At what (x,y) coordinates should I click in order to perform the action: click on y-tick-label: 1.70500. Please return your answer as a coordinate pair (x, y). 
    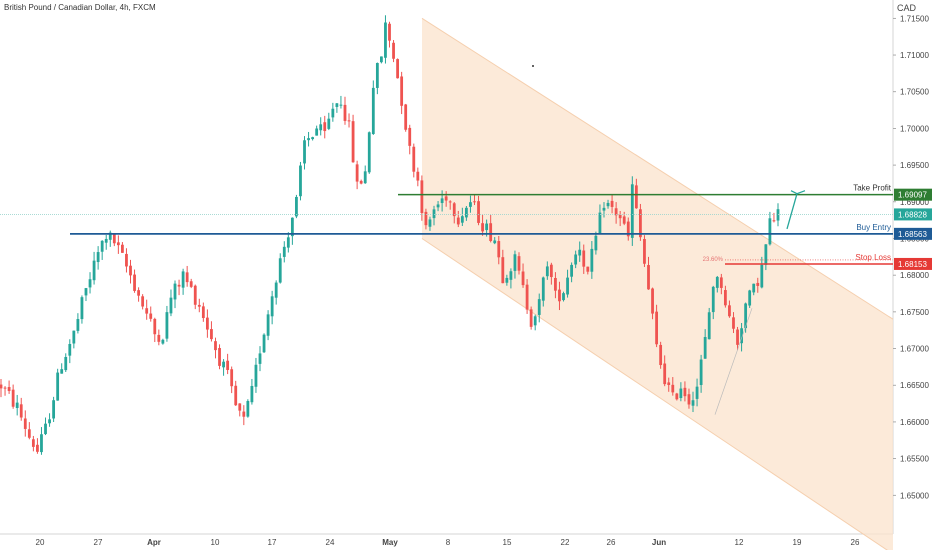
    Looking at the image, I should click on (914, 92).